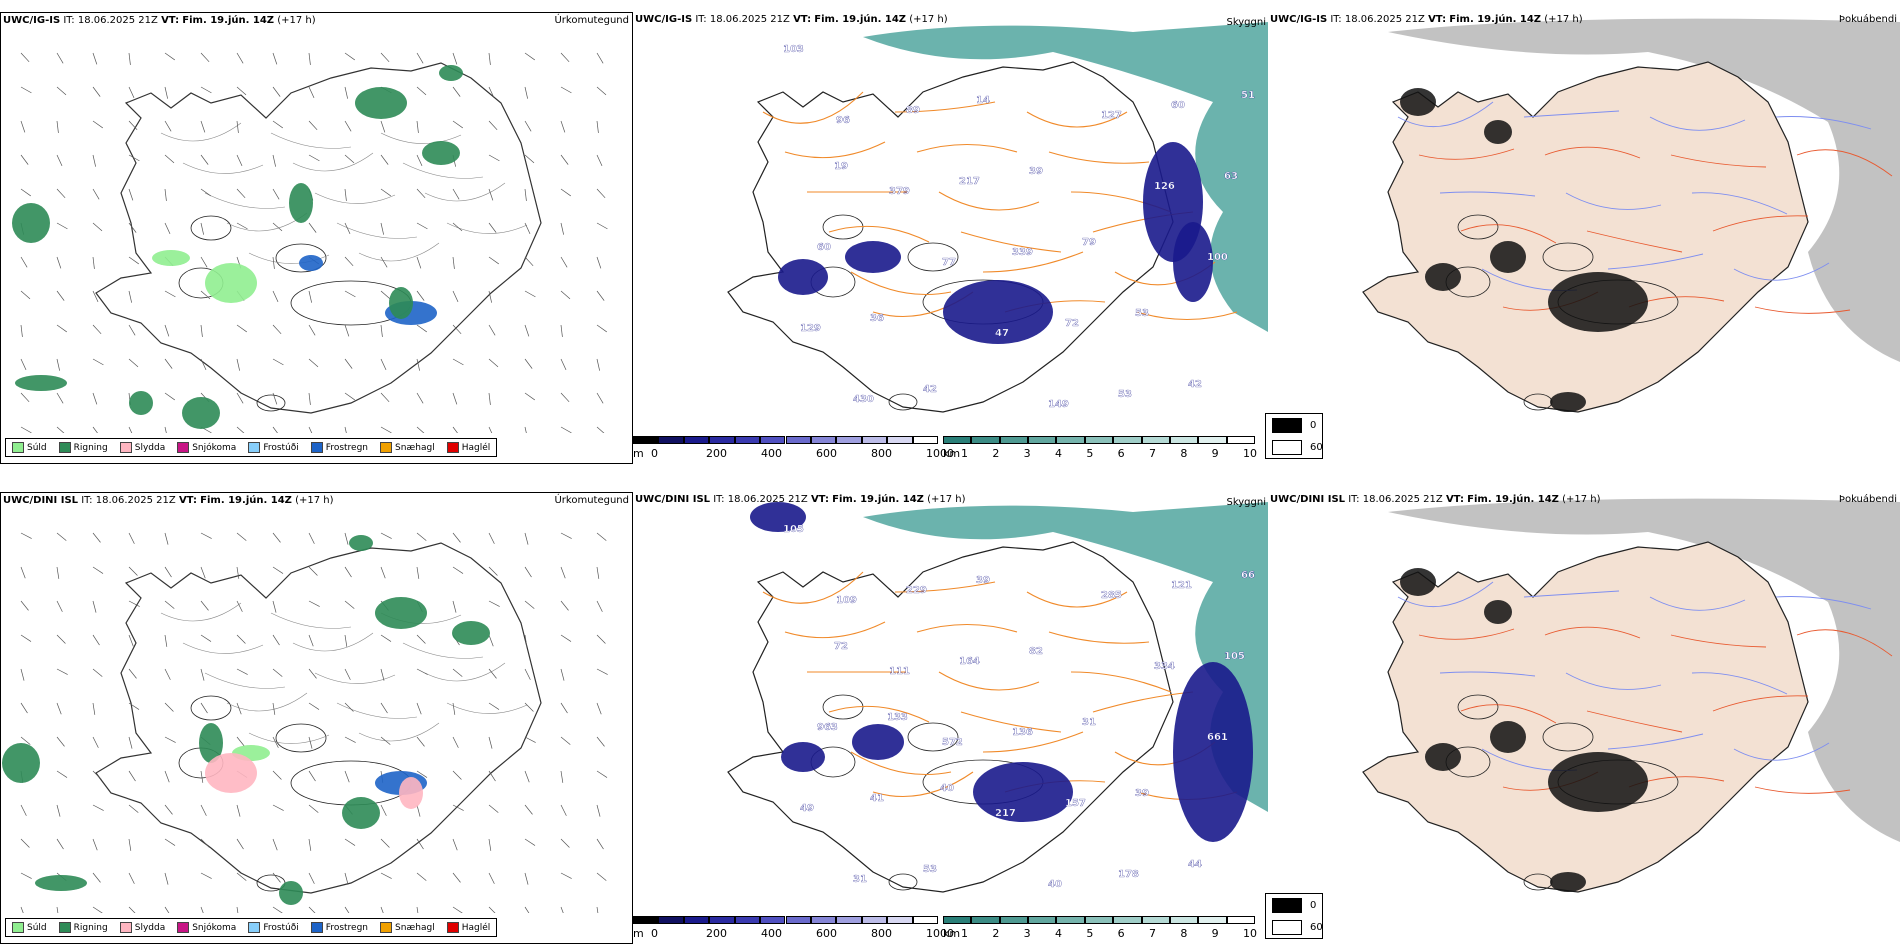  I want to click on legend-label: Súld, so click(37, 927).